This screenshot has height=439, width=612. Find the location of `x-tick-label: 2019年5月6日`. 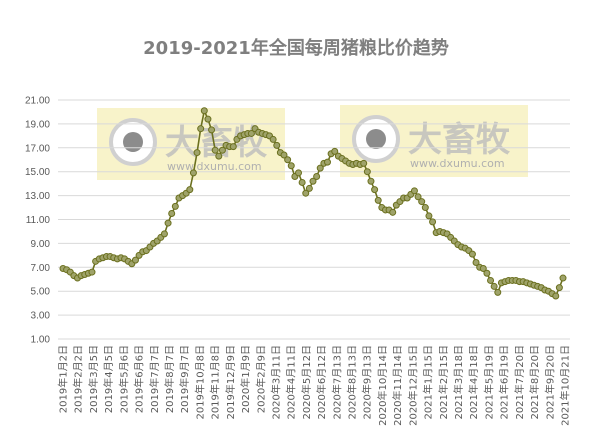

x-tick-label: 2019年5月6日 is located at coordinates (123, 379).